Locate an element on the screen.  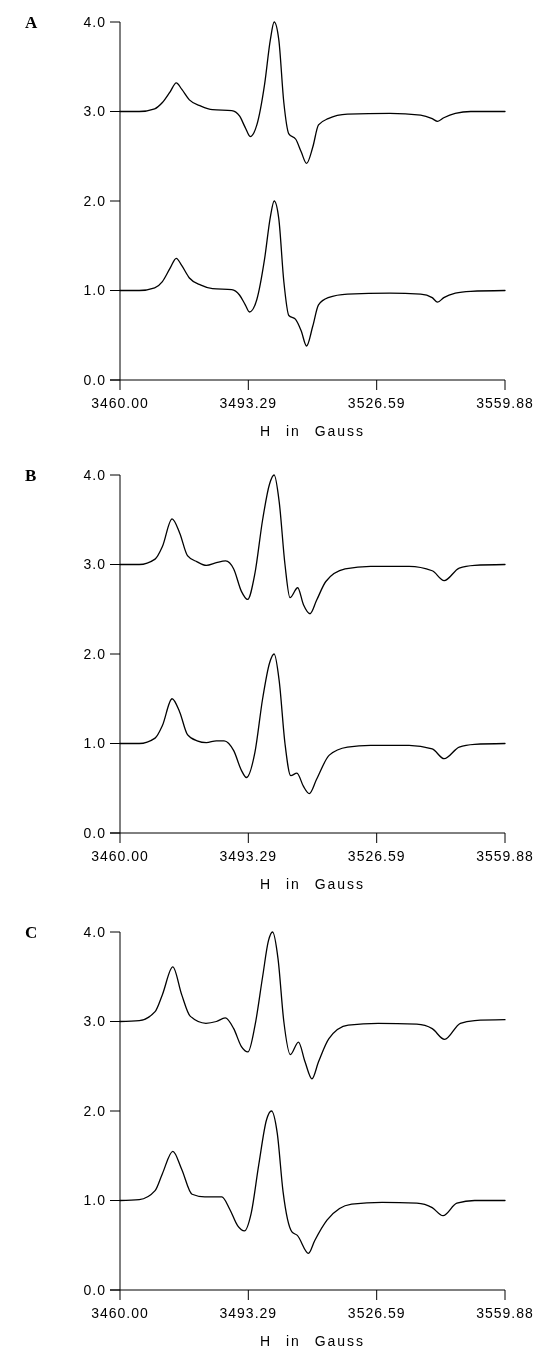
chart-title: A is located at coordinates (31, 22).